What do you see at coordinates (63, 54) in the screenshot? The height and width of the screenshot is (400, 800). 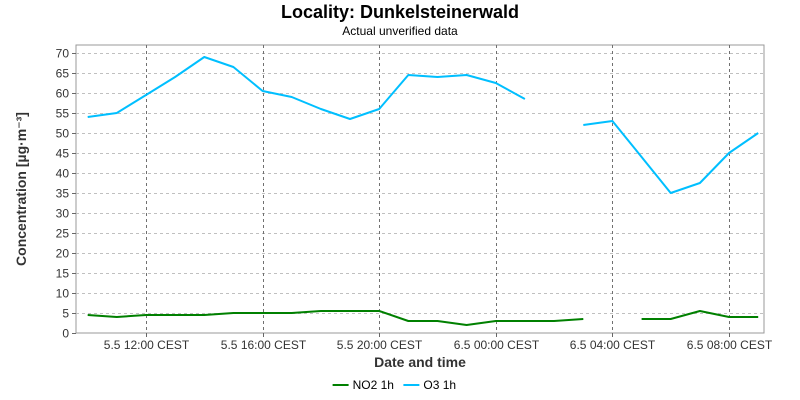 I see `y-tick-label: 70` at bounding box center [63, 54].